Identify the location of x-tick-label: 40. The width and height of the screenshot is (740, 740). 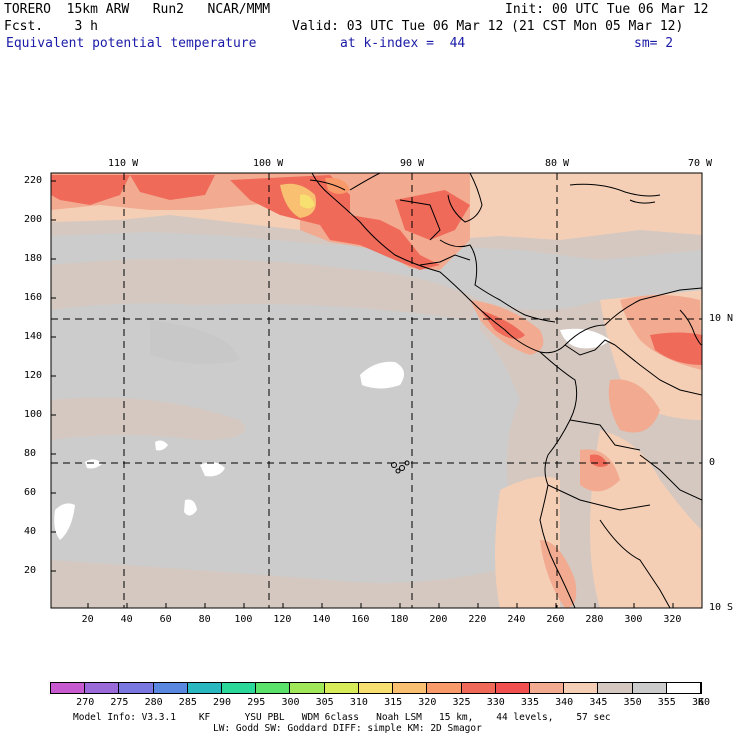
(126, 619).